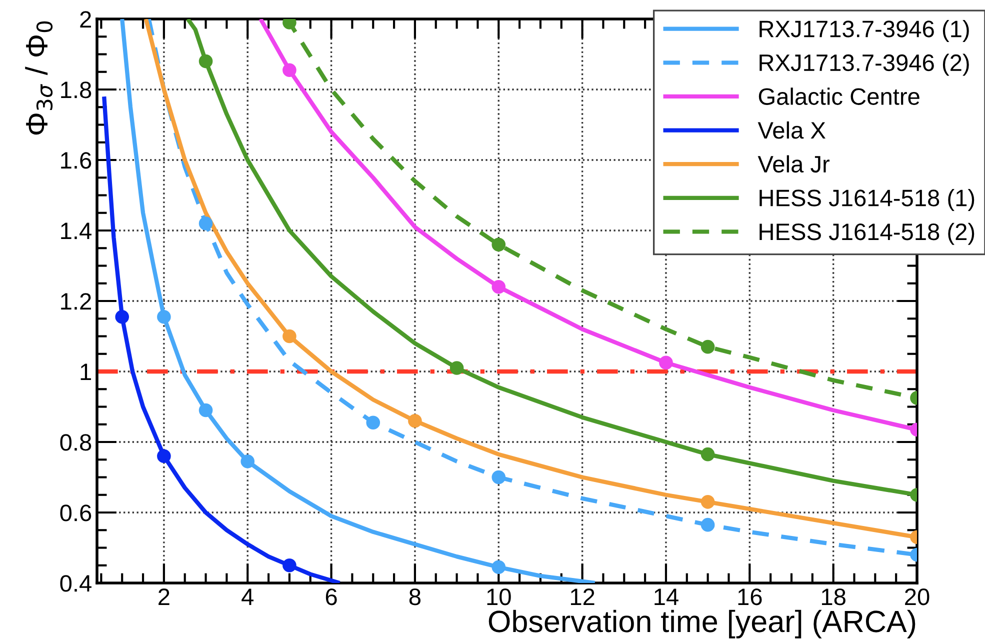 The image size is (985, 642). I want to click on y-tick-label: 2, so click(85, 19).